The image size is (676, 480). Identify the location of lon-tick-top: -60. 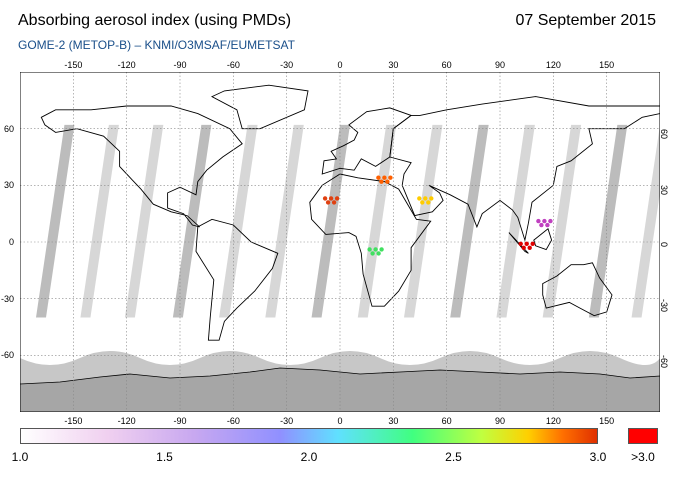
(233, 65).